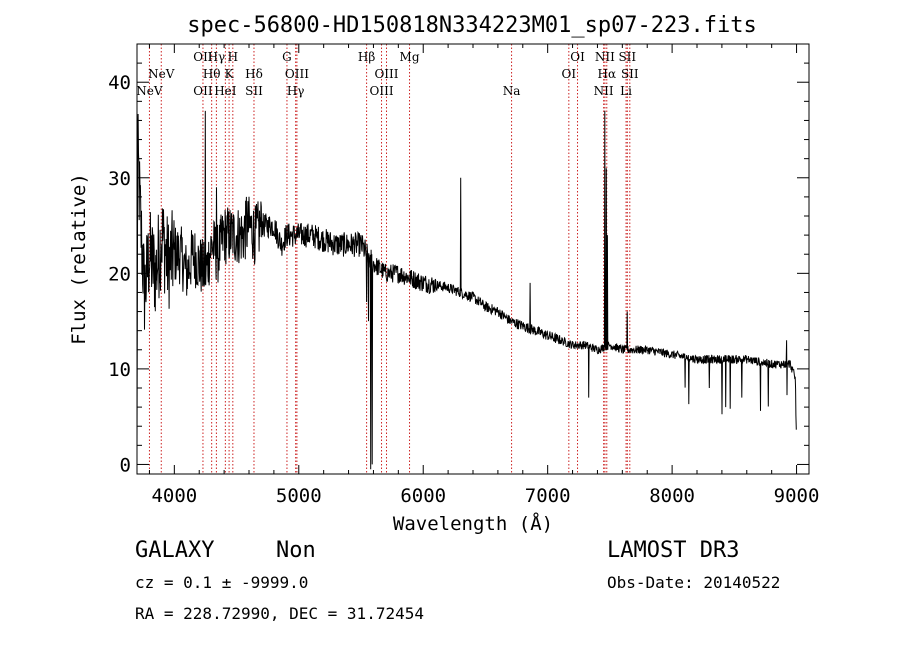  What do you see at coordinates (119, 83) in the screenshot?
I see `y-tick-label: 40` at bounding box center [119, 83].